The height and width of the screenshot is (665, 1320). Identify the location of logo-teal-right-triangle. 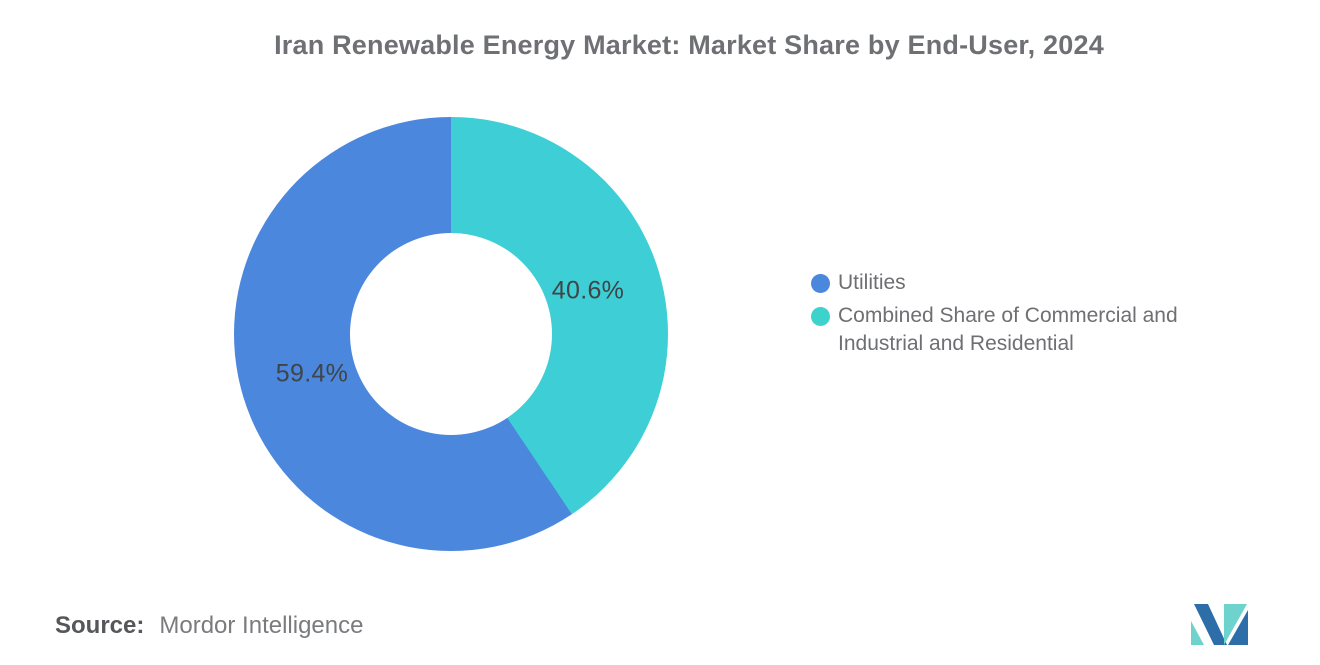
(1235, 624).